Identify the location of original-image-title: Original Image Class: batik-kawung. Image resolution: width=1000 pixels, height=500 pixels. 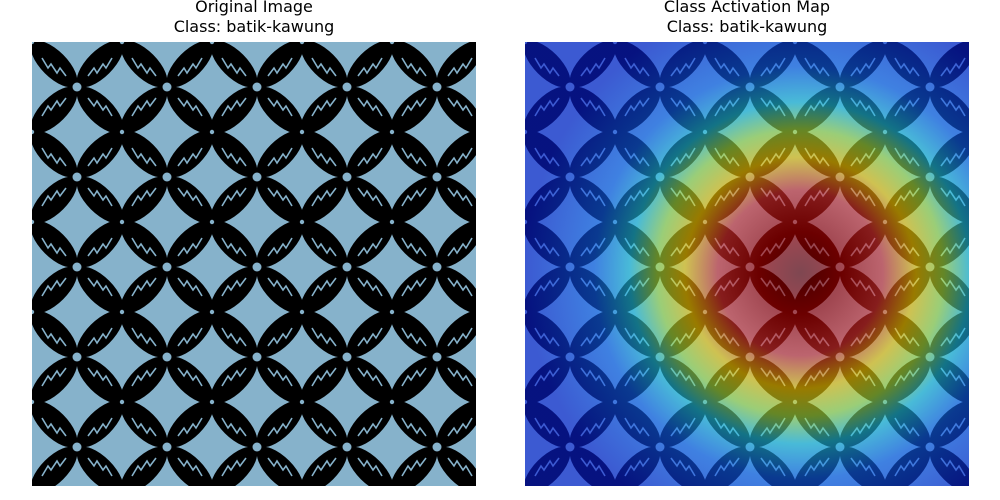
(254, 18).